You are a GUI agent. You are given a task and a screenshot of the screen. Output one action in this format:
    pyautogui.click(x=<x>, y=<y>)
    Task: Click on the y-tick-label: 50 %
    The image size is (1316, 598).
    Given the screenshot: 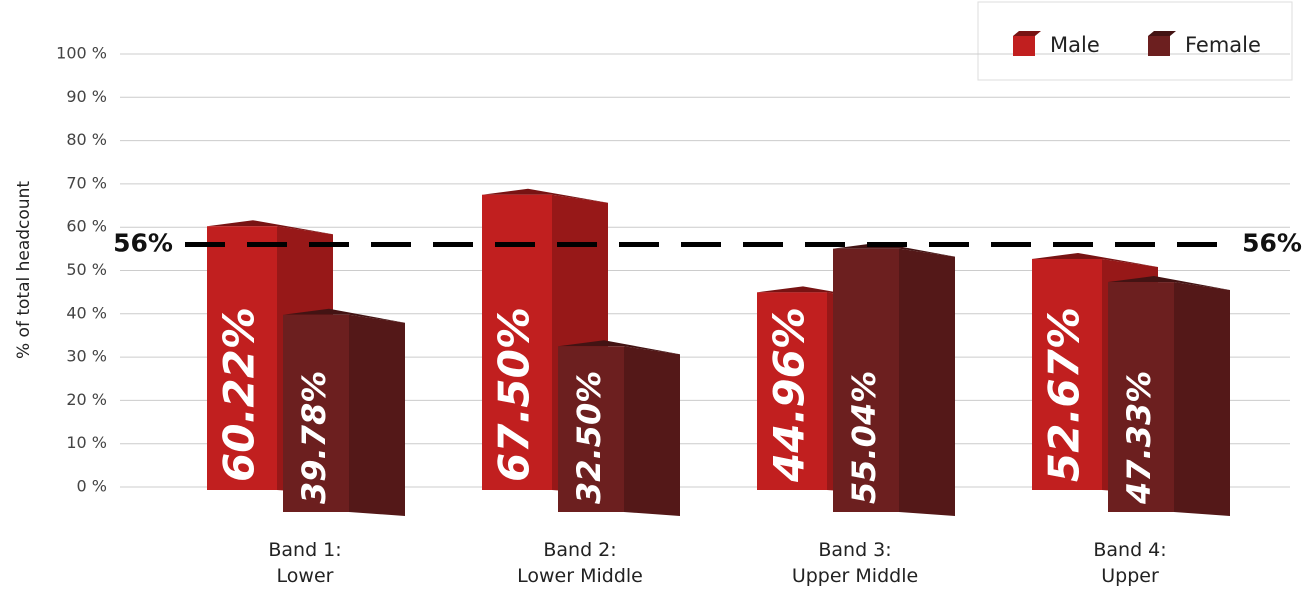 What is the action you would take?
    pyautogui.click(x=86, y=269)
    